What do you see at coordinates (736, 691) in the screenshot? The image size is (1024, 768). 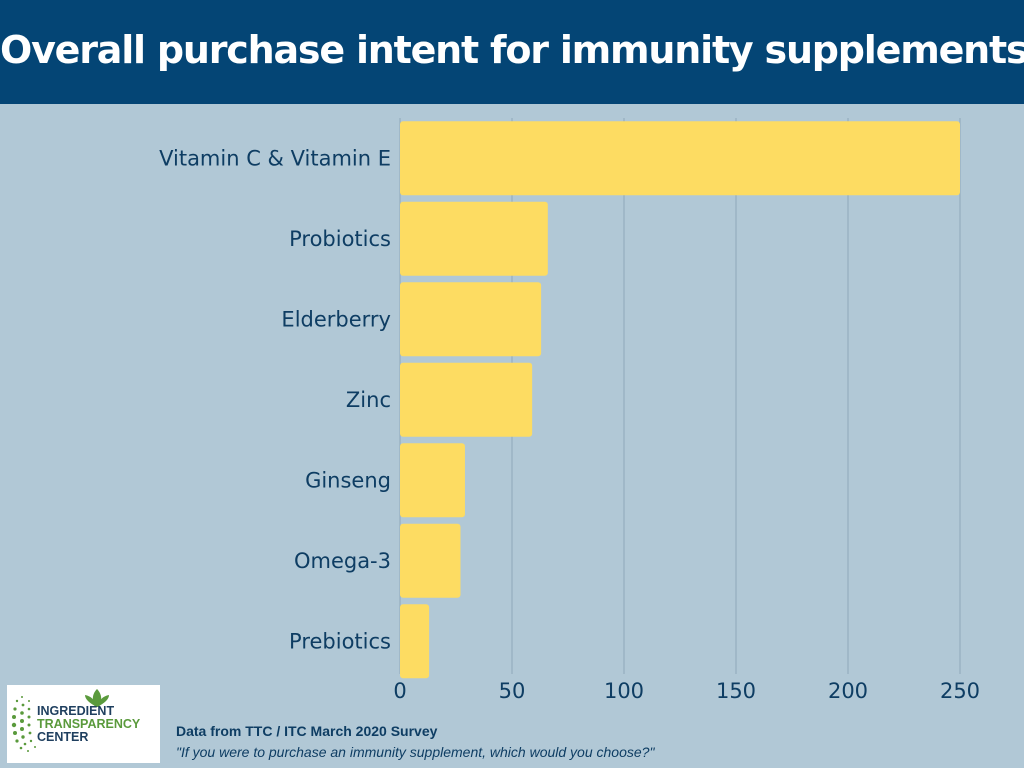 I see `x-tick-label: 150` at bounding box center [736, 691].